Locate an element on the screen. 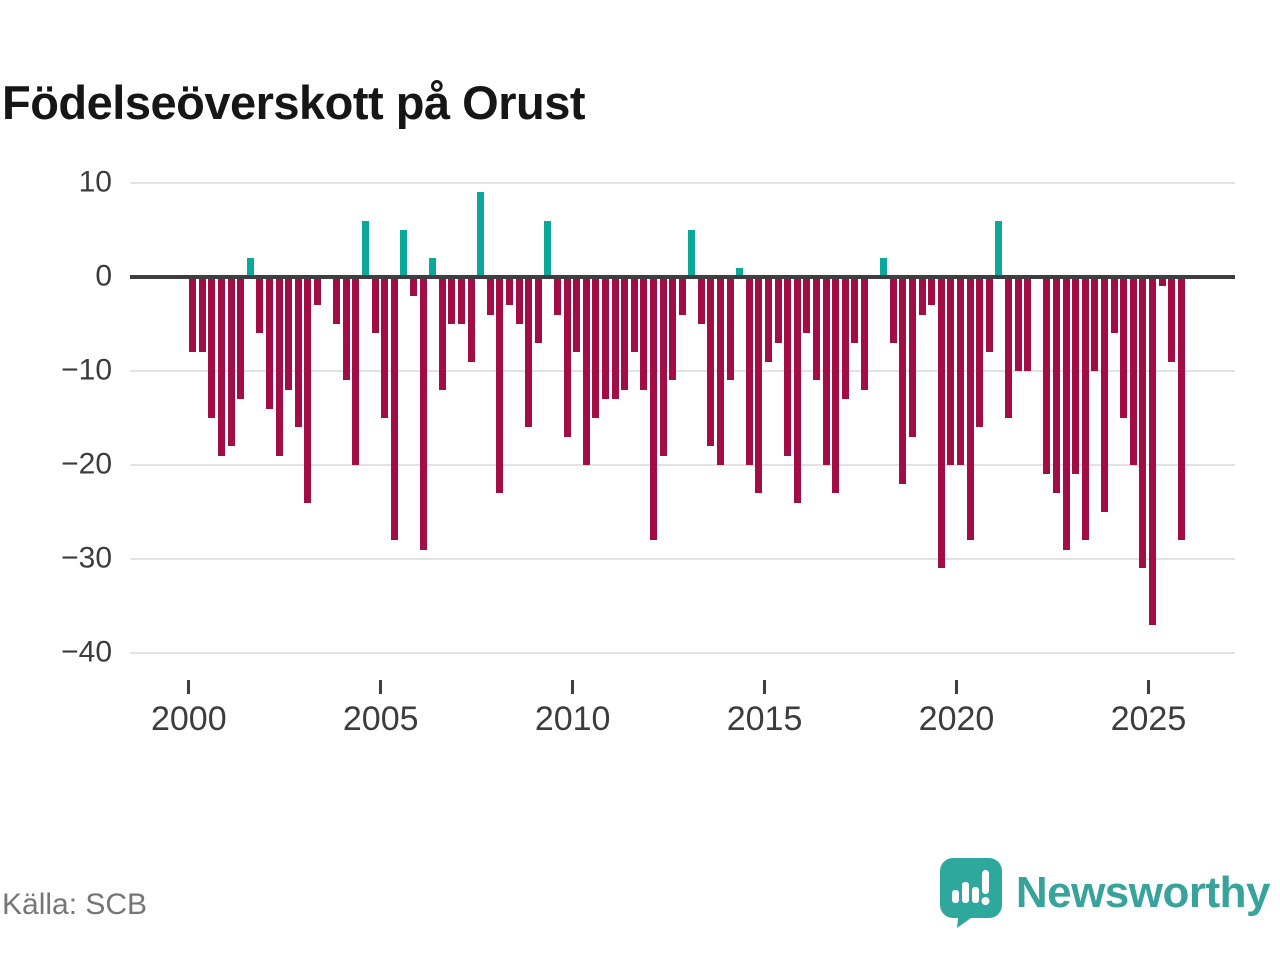 The width and height of the screenshot is (1280, 960). y-axis-label: −20 is located at coordinates (86, 464).